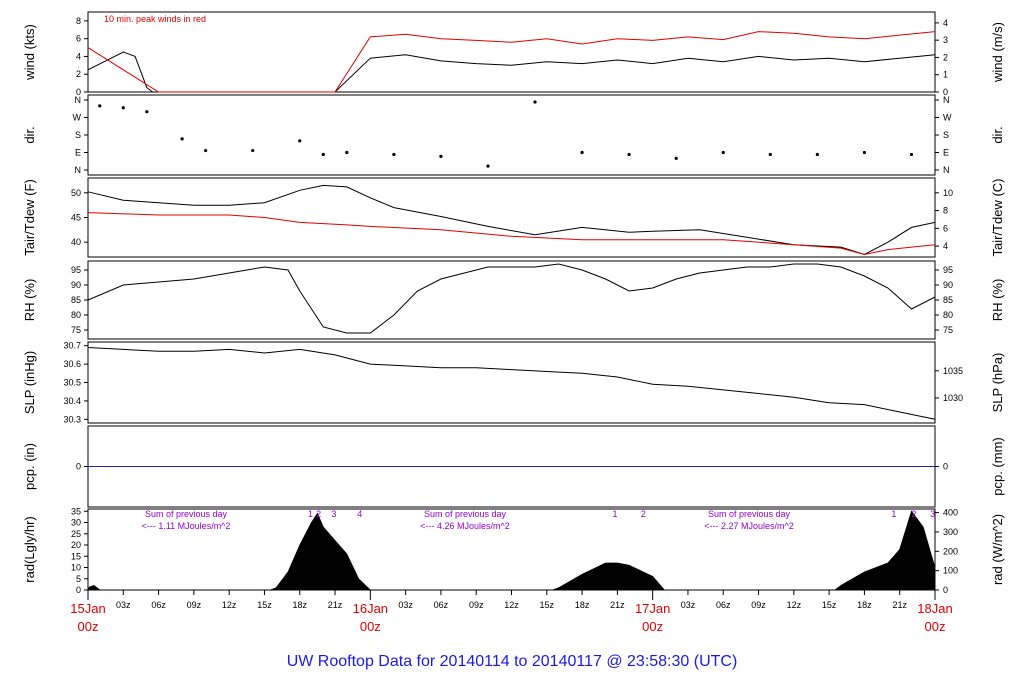 The width and height of the screenshot is (1024, 700). I want to click on y-tick-label-right: 10, so click(948, 193).